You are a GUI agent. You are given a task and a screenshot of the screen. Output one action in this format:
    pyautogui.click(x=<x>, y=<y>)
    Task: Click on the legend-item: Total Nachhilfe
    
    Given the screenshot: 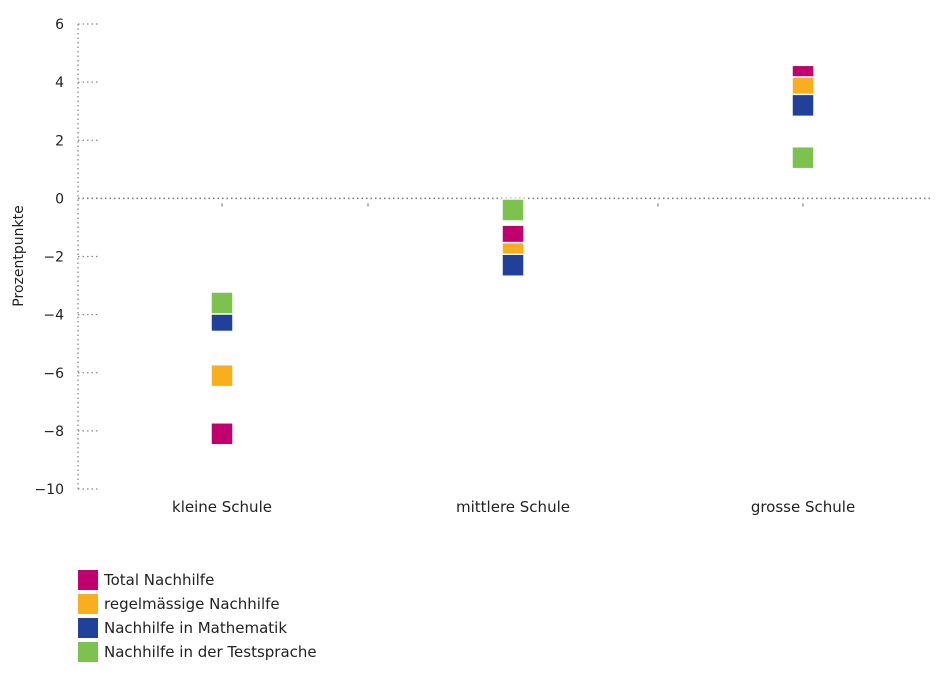 What is the action you would take?
    pyautogui.click(x=197, y=580)
    